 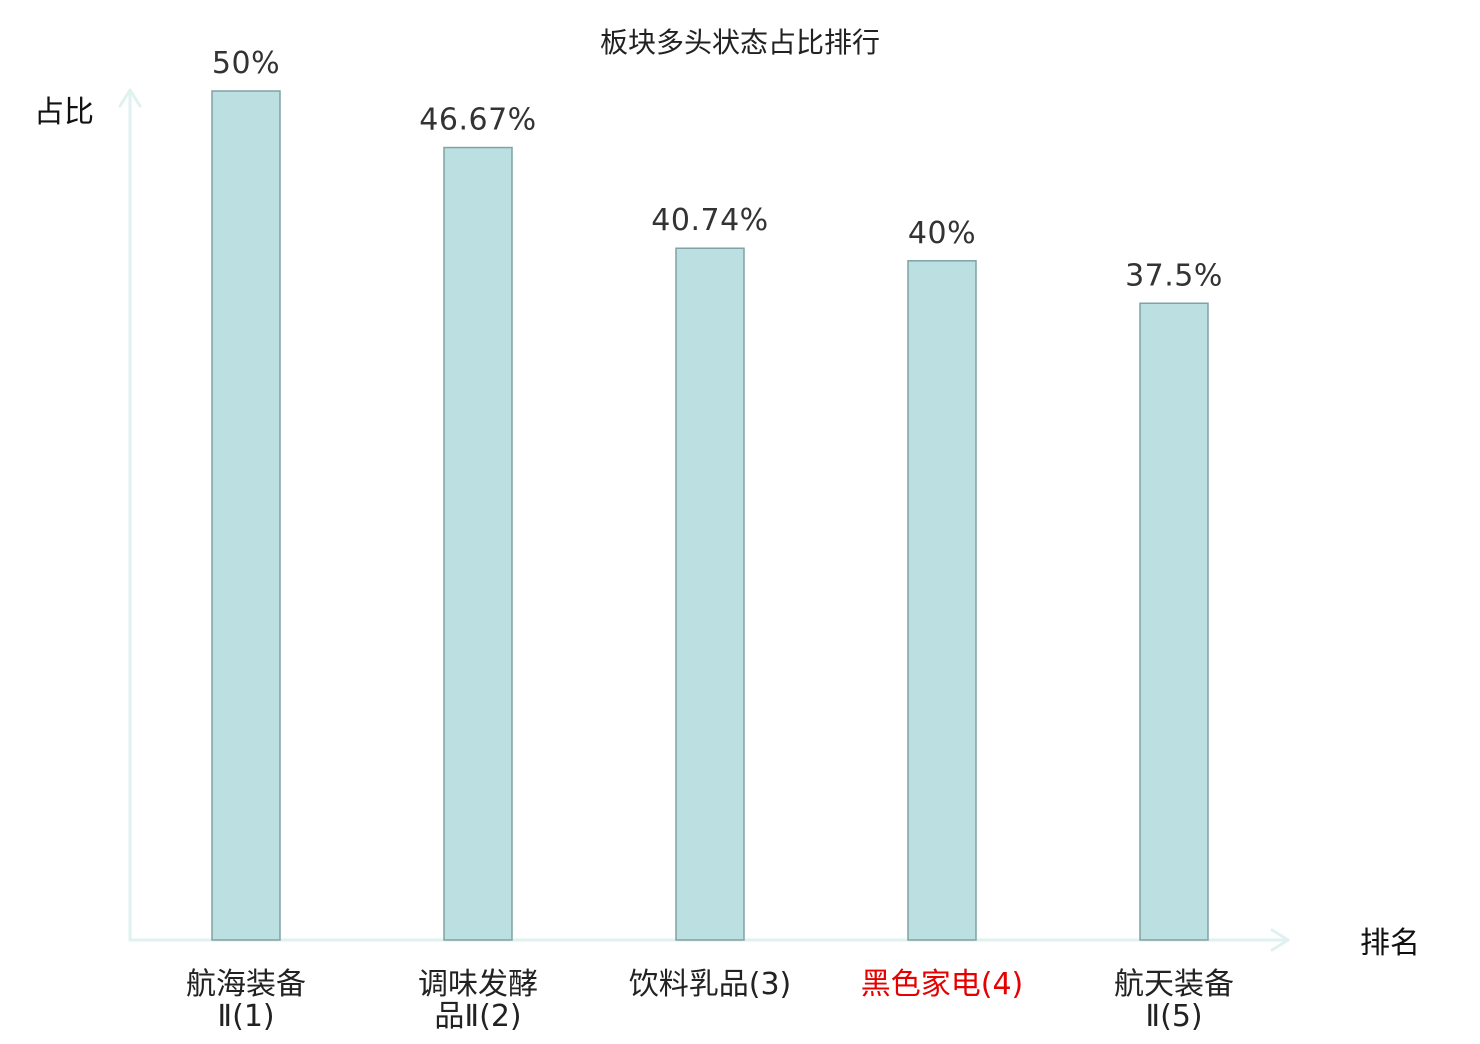 I want to click on x-axis-arrowhead, so click(x=1280, y=940).